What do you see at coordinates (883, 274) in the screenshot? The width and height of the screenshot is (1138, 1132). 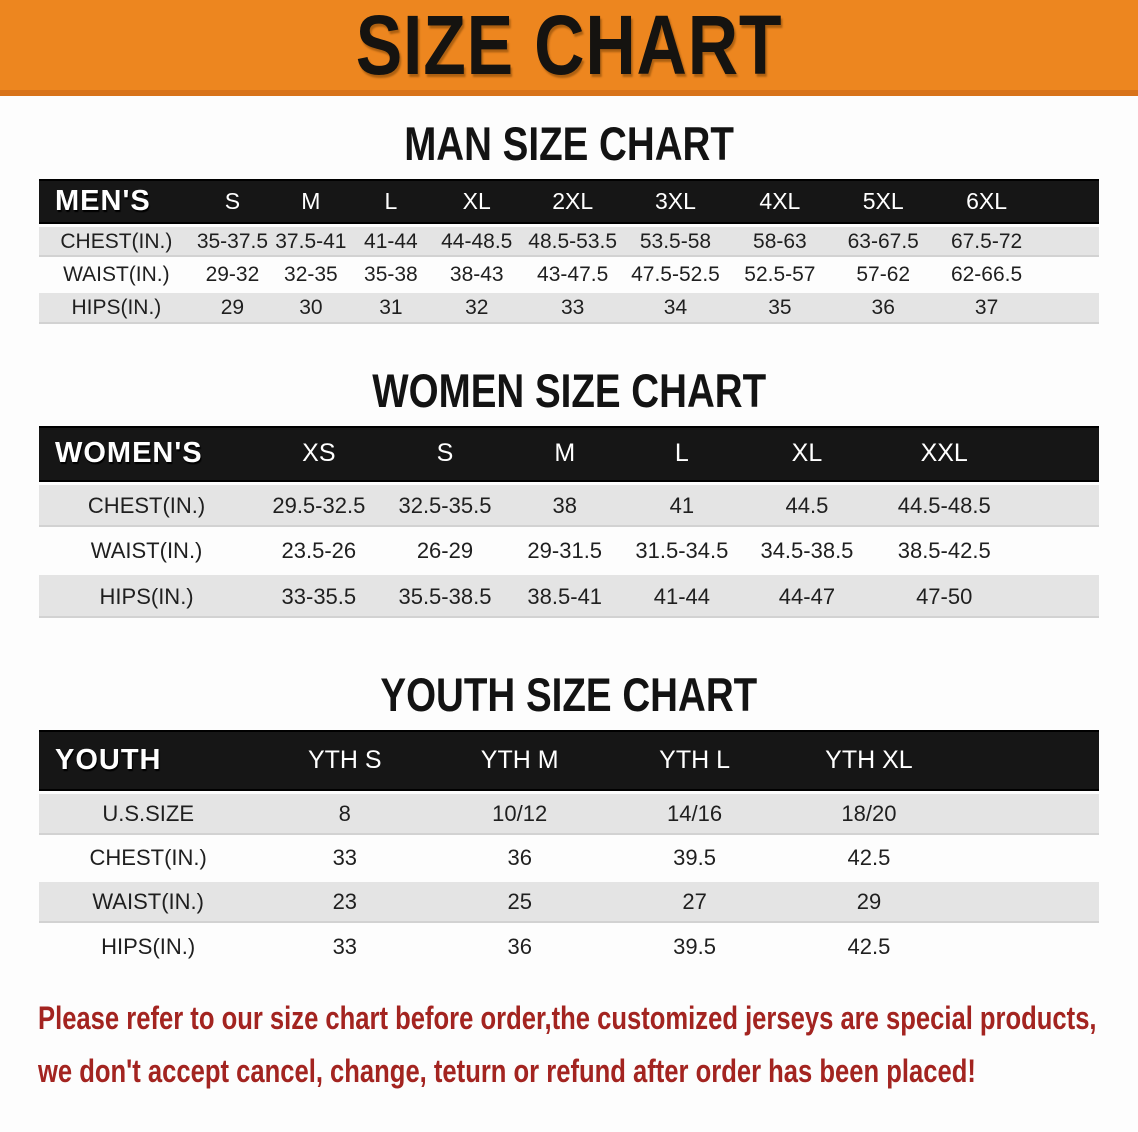 I see `value-cell: 57-62` at bounding box center [883, 274].